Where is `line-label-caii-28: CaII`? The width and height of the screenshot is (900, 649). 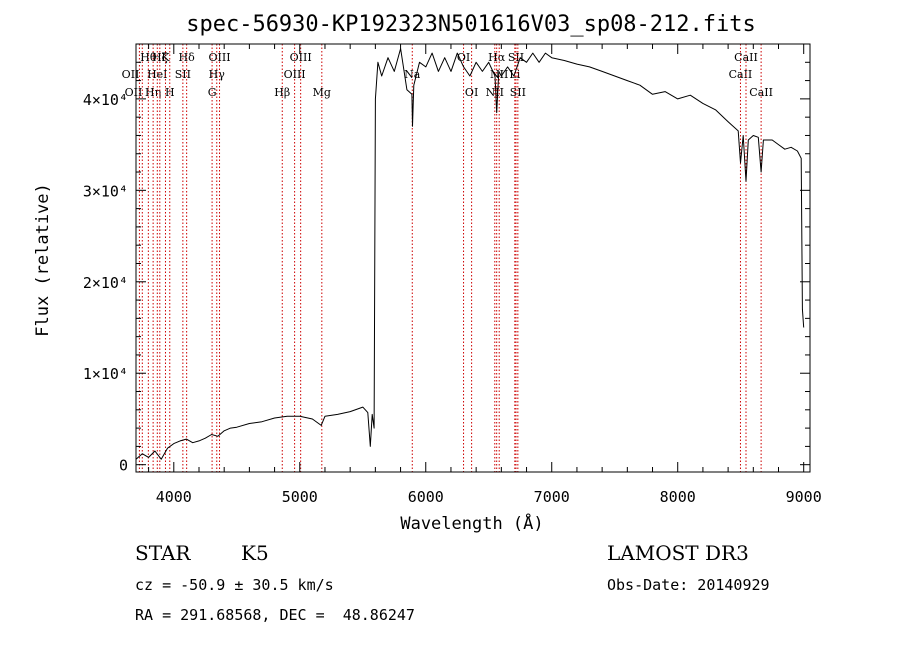
line-label-caii-28: CaII is located at coordinates (761, 92).